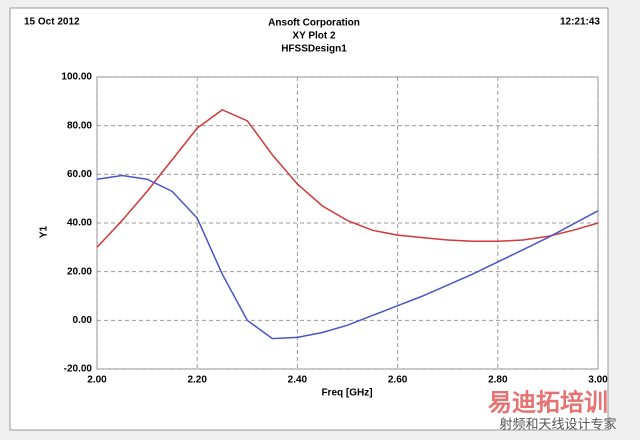 The width and height of the screenshot is (640, 440). What do you see at coordinates (314, 23) in the screenshot?
I see `company: Ansoft Corporation` at bounding box center [314, 23].